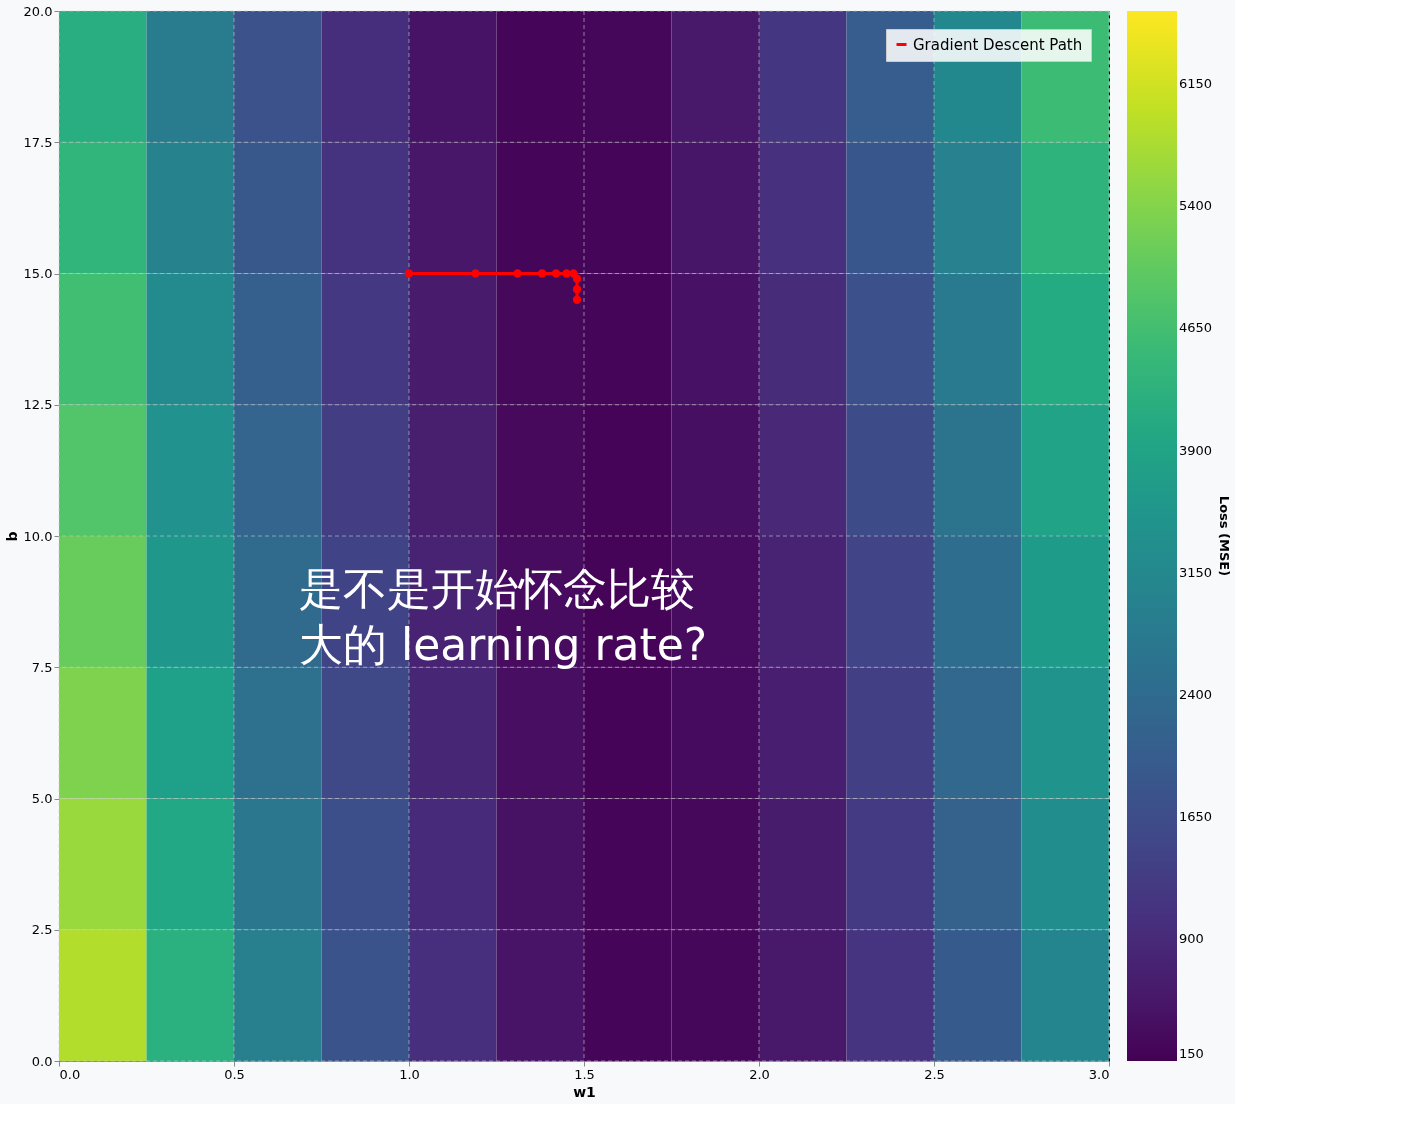 This screenshot has width=1406, height=1141. I want to click on y-tick-label: 20.0, so click(38, 11).